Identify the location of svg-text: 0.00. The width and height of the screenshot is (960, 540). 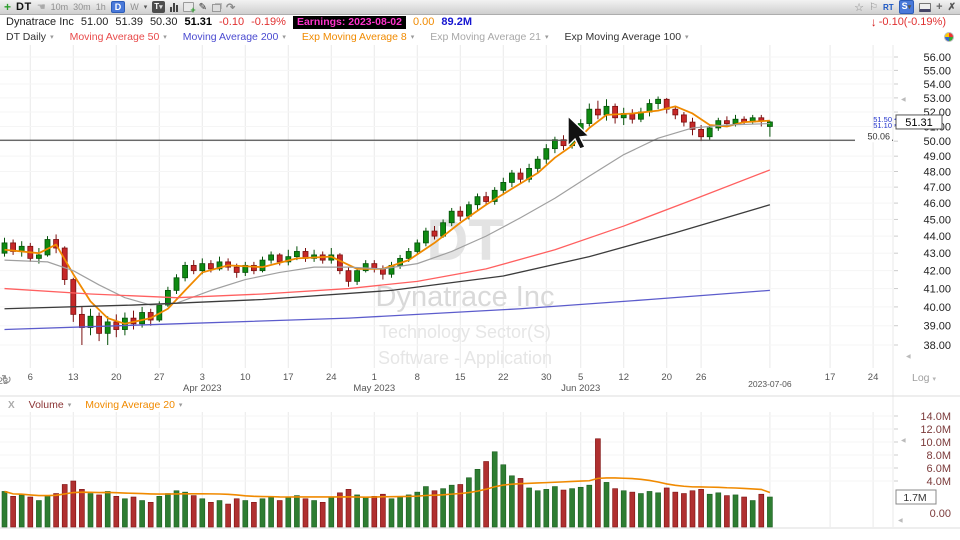
(940, 514).